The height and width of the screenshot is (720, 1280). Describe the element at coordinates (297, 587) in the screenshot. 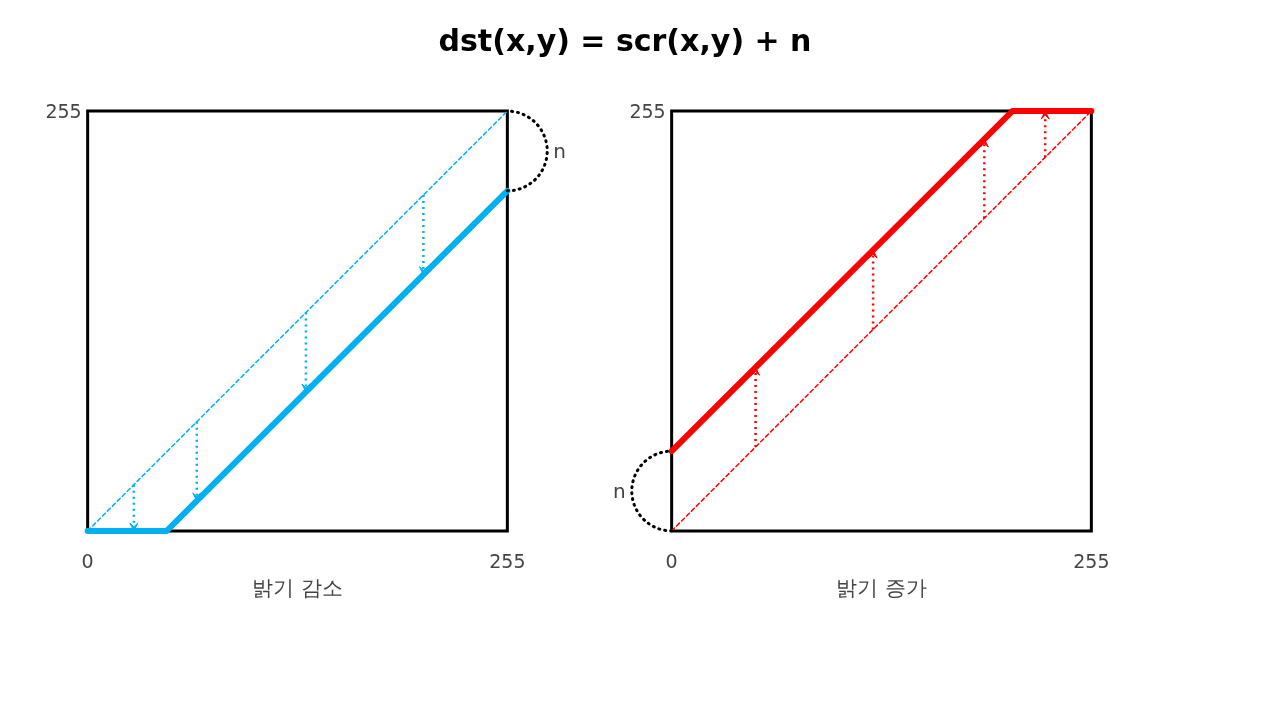

I see `x-axis-title: 밝기 감소` at that location.